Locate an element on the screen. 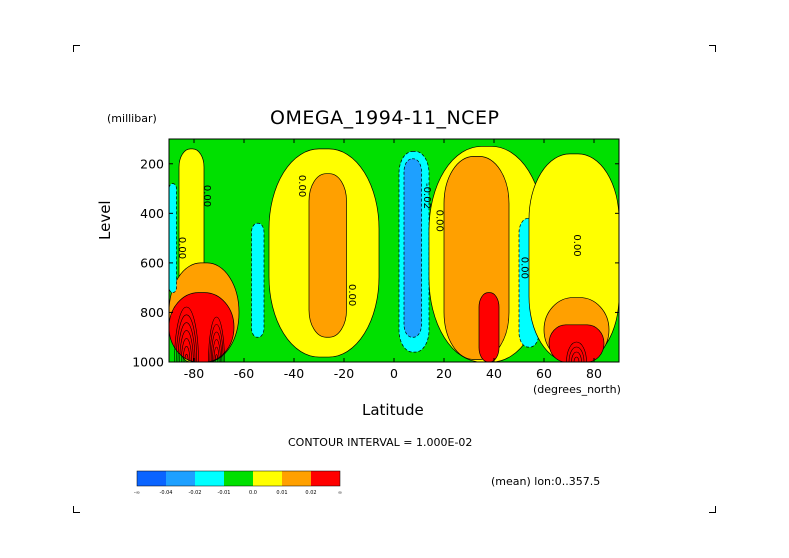 Image resolution: width=789 pixels, height=558 pixels. colorbar-label: 0.02 is located at coordinates (310, 493).